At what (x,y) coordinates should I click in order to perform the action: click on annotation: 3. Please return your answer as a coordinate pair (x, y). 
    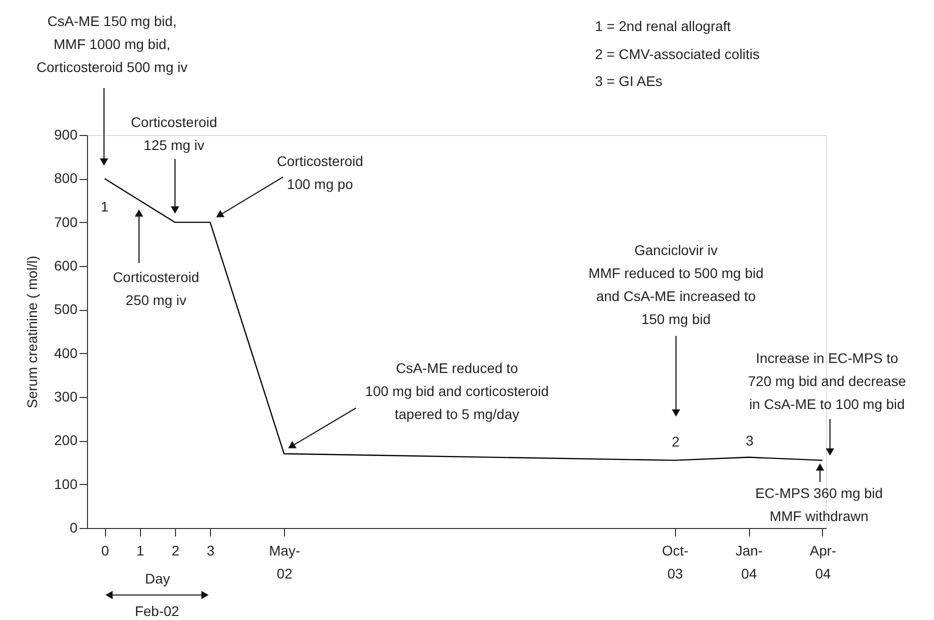
    Looking at the image, I should click on (750, 440).